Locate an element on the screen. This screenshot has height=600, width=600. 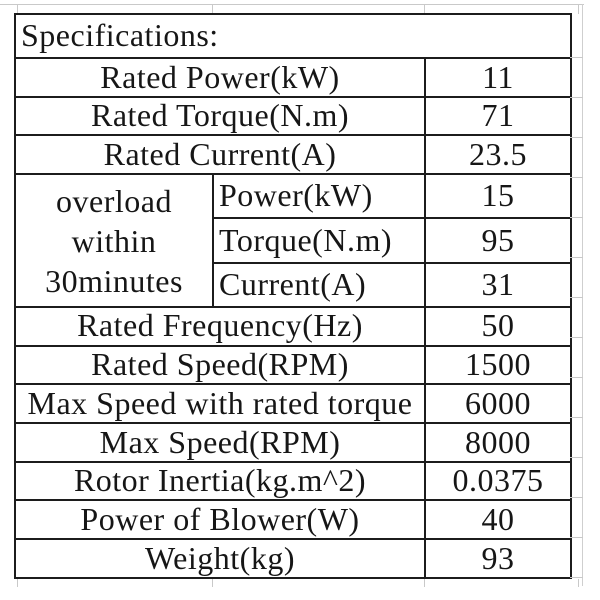
spec-label: Max Speed with rated torque is located at coordinates (220, 404).